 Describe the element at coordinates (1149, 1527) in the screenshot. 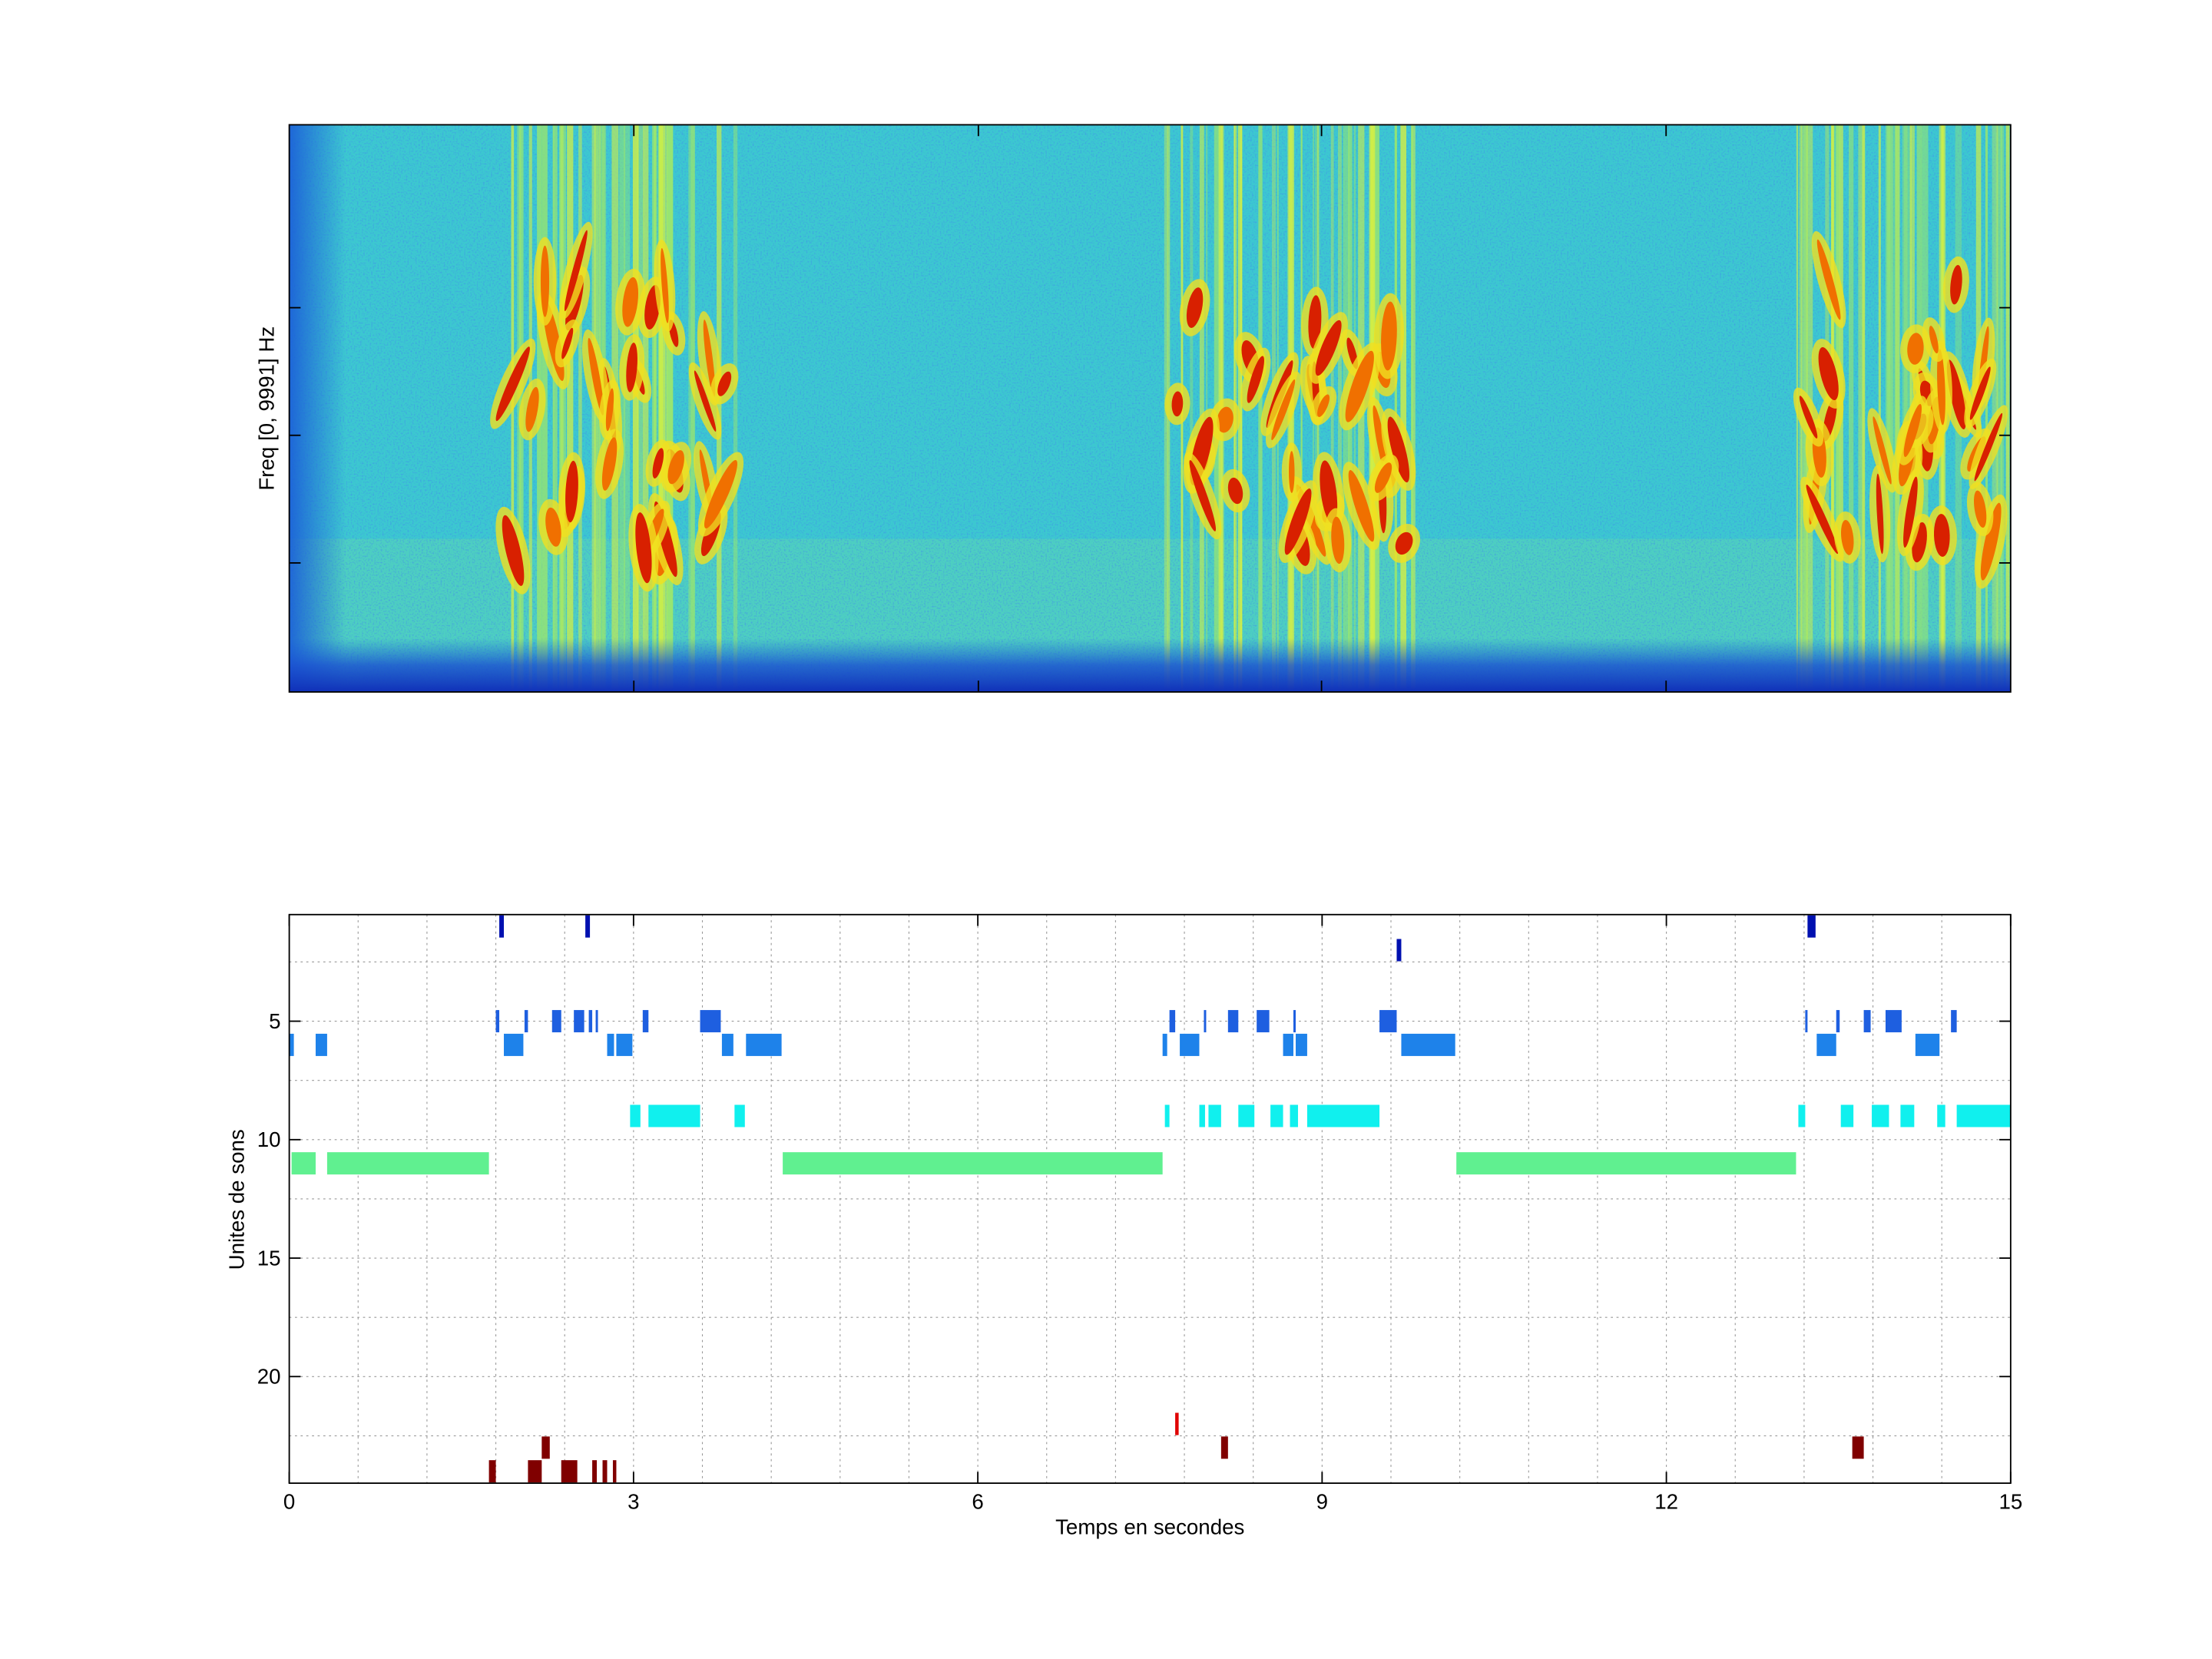

I see `x-axis-label: Temps en secondes` at that location.